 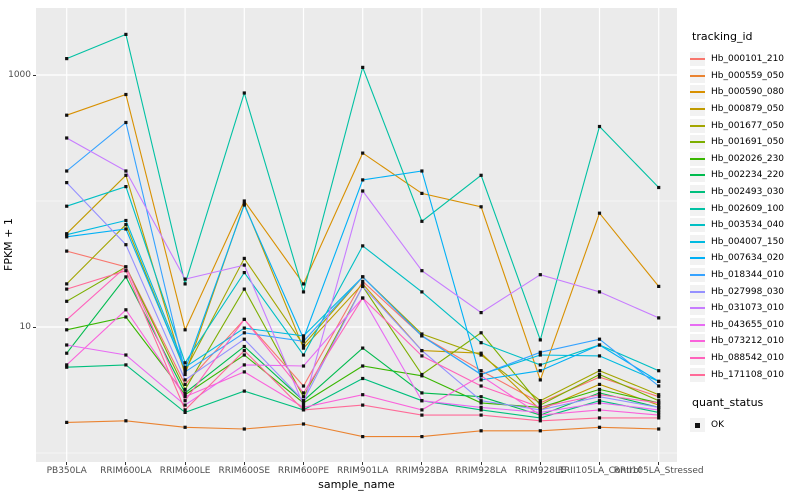 I want to click on legend-entry: Hb_018344_010, so click(x=745, y=275).